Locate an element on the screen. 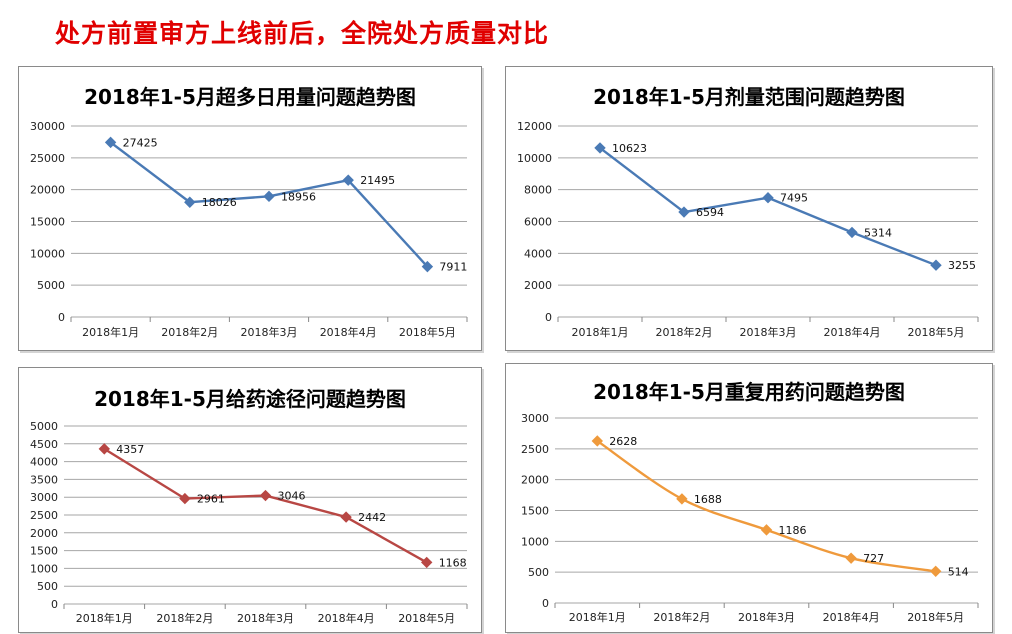 This screenshot has width=1012, height=634. data-label: 18026 is located at coordinates (219, 202).